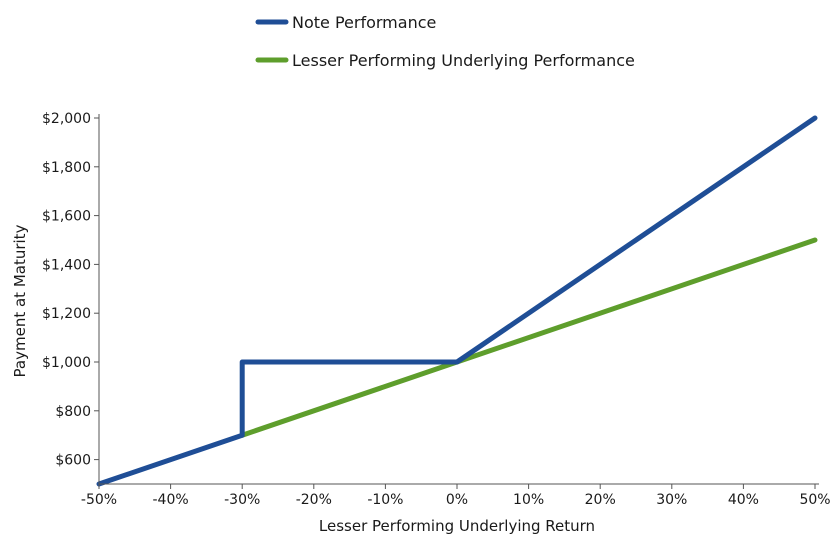  I want to click on y-tick-label: $600, so click(73, 461).